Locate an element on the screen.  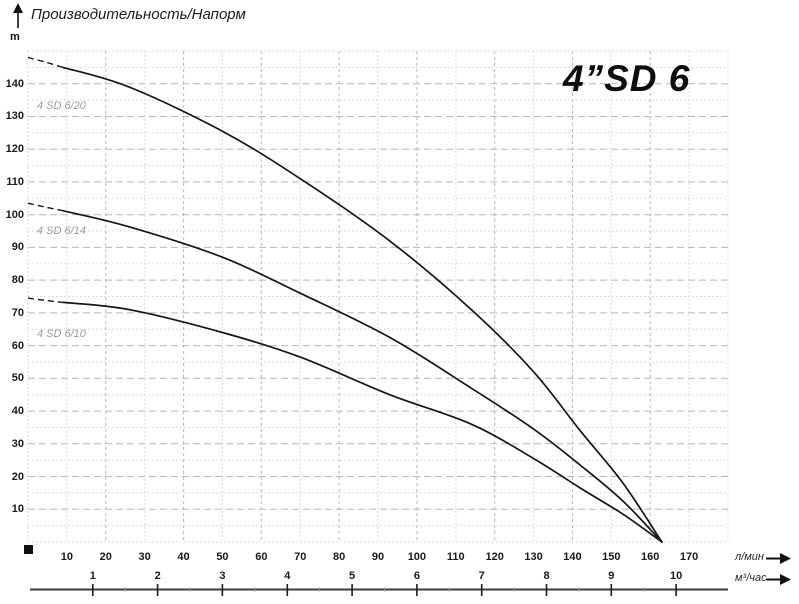
x-unit-m3h-label: м³/час is located at coordinates (751, 578).